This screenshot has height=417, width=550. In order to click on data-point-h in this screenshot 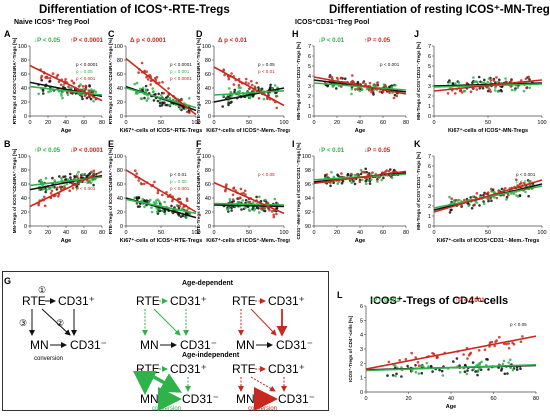, I will do `click(371, 92)`.